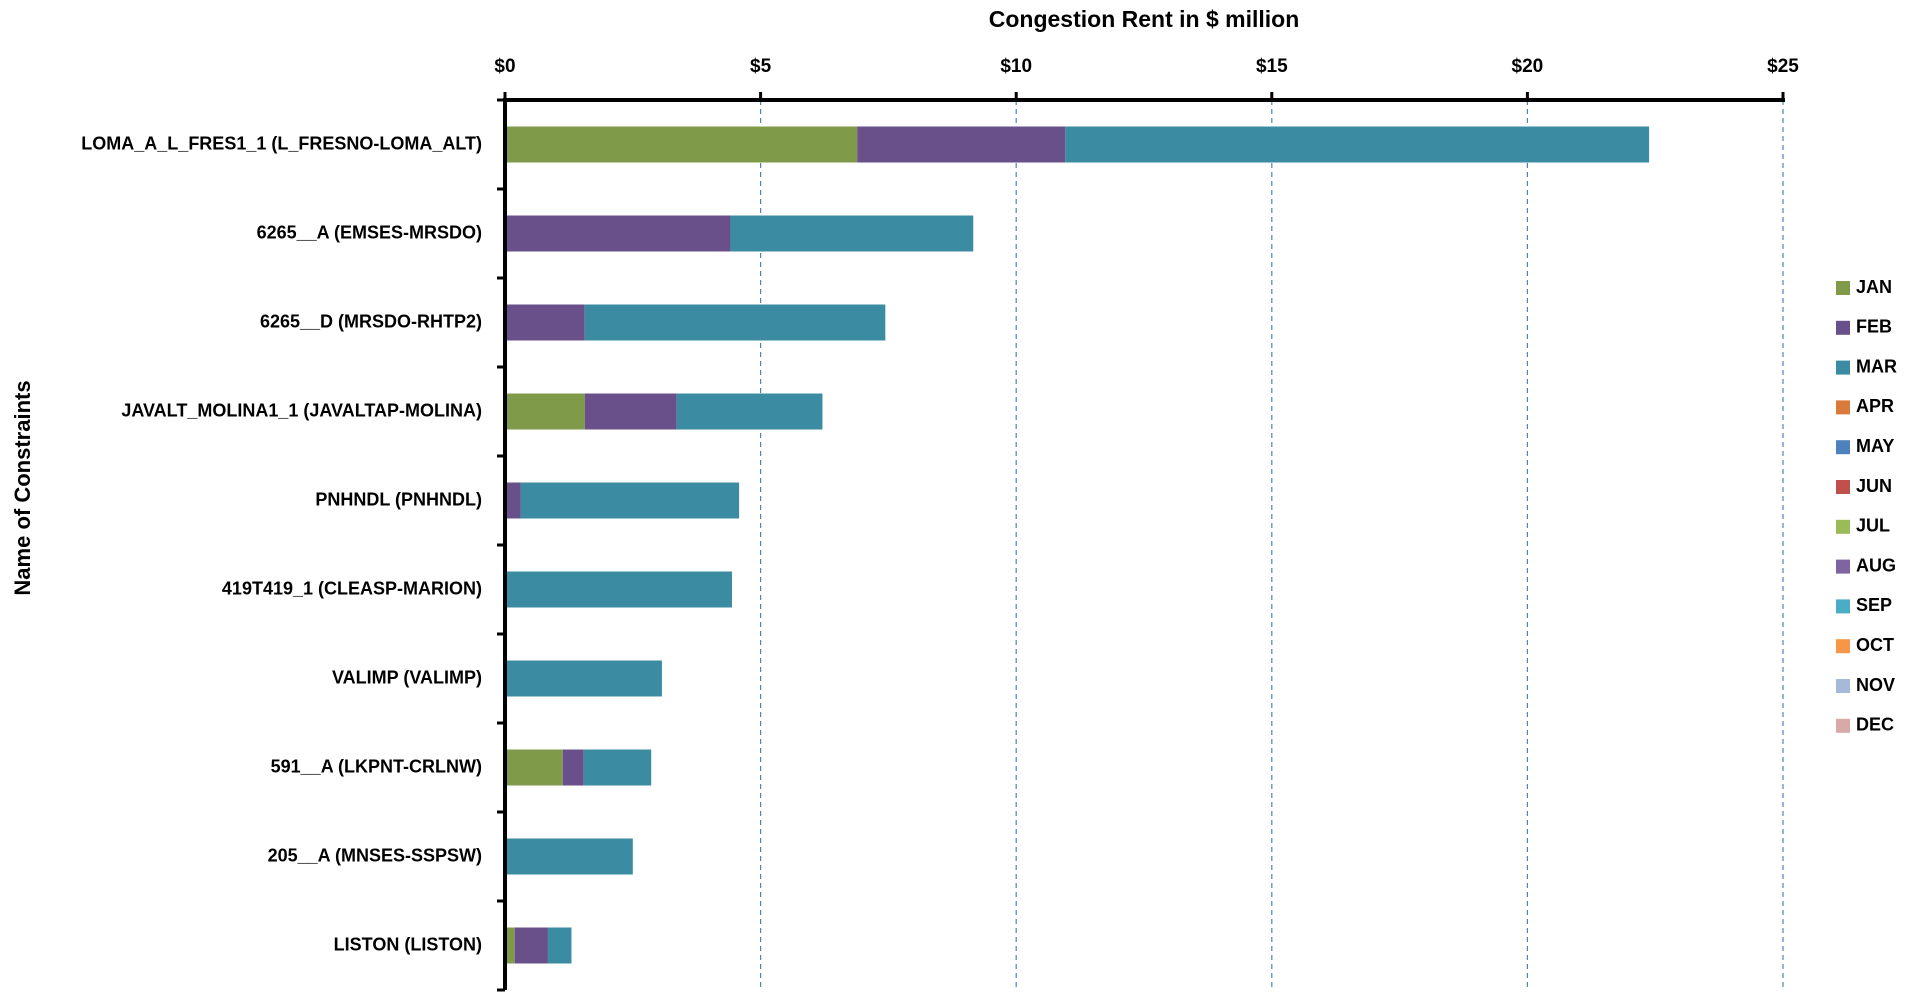  What do you see at coordinates (371, 321) in the screenshot?
I see `y-tick-label: 6265__D (MRSDO-RHTP2)` at bounding box center [371, 321].